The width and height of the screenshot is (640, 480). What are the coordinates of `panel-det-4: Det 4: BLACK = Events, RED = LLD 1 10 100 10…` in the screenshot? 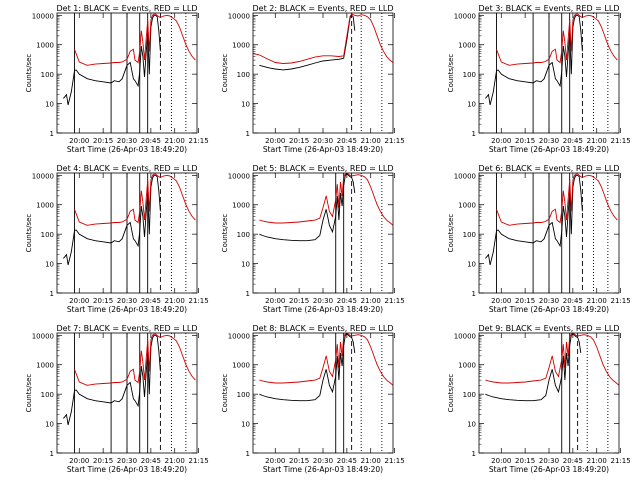 It's located at (117, 239).